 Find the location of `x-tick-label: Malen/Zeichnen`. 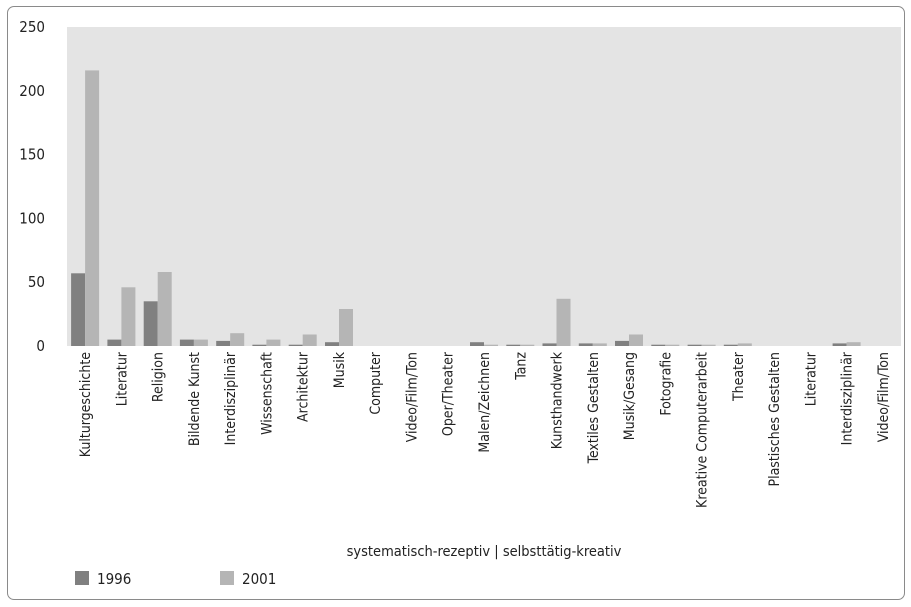

x-tick-label: Malen/Zeichnen is located at coordinates (485, 402).